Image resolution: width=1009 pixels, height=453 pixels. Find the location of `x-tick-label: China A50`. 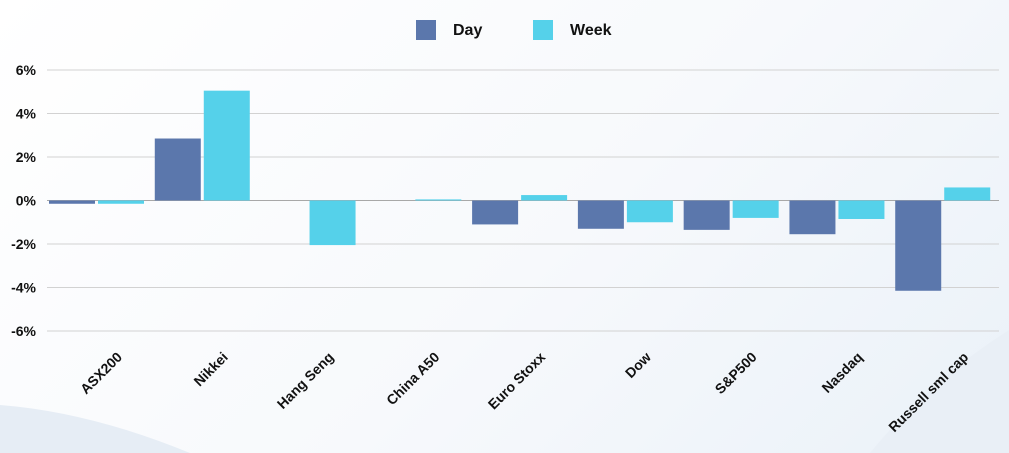

x-tick-label: China A50 is located at coordinates (413, 379).